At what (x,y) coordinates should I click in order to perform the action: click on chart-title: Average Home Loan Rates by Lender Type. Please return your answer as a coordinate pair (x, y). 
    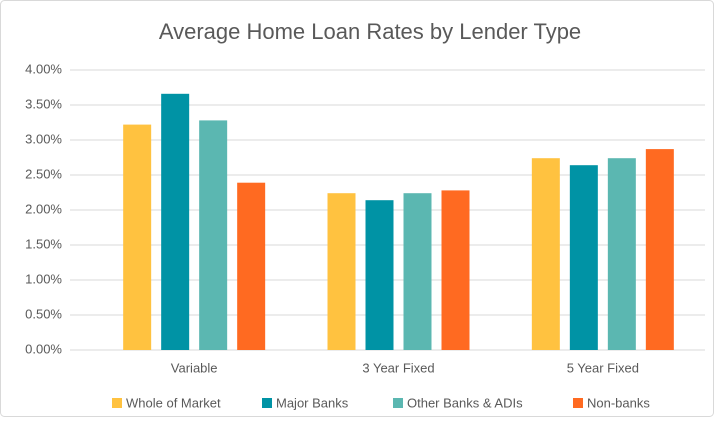
    Looking at the image, I should click on (370, 31).